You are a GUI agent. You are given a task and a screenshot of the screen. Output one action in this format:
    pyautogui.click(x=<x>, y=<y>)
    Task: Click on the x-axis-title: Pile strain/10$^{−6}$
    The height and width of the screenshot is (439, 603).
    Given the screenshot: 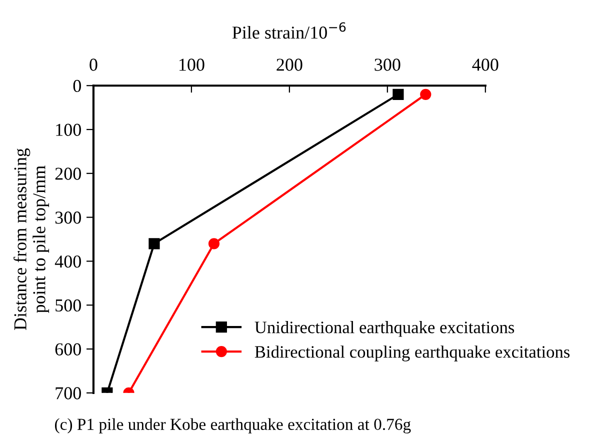 What is the action you would take?
    pyautogui.click(x=289, y=30)
    